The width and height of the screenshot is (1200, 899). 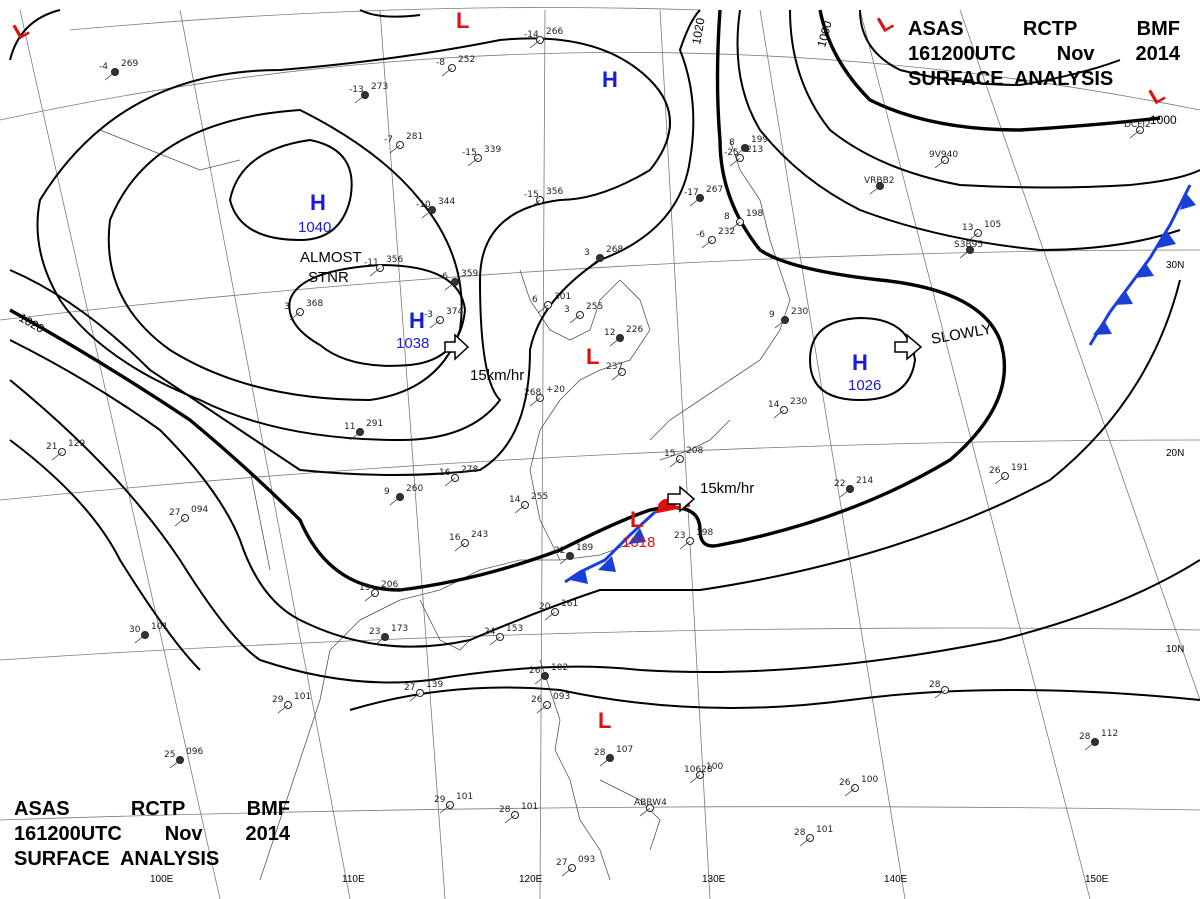 I want to click on station-plot: 3 368, so click(x=303, y=310).